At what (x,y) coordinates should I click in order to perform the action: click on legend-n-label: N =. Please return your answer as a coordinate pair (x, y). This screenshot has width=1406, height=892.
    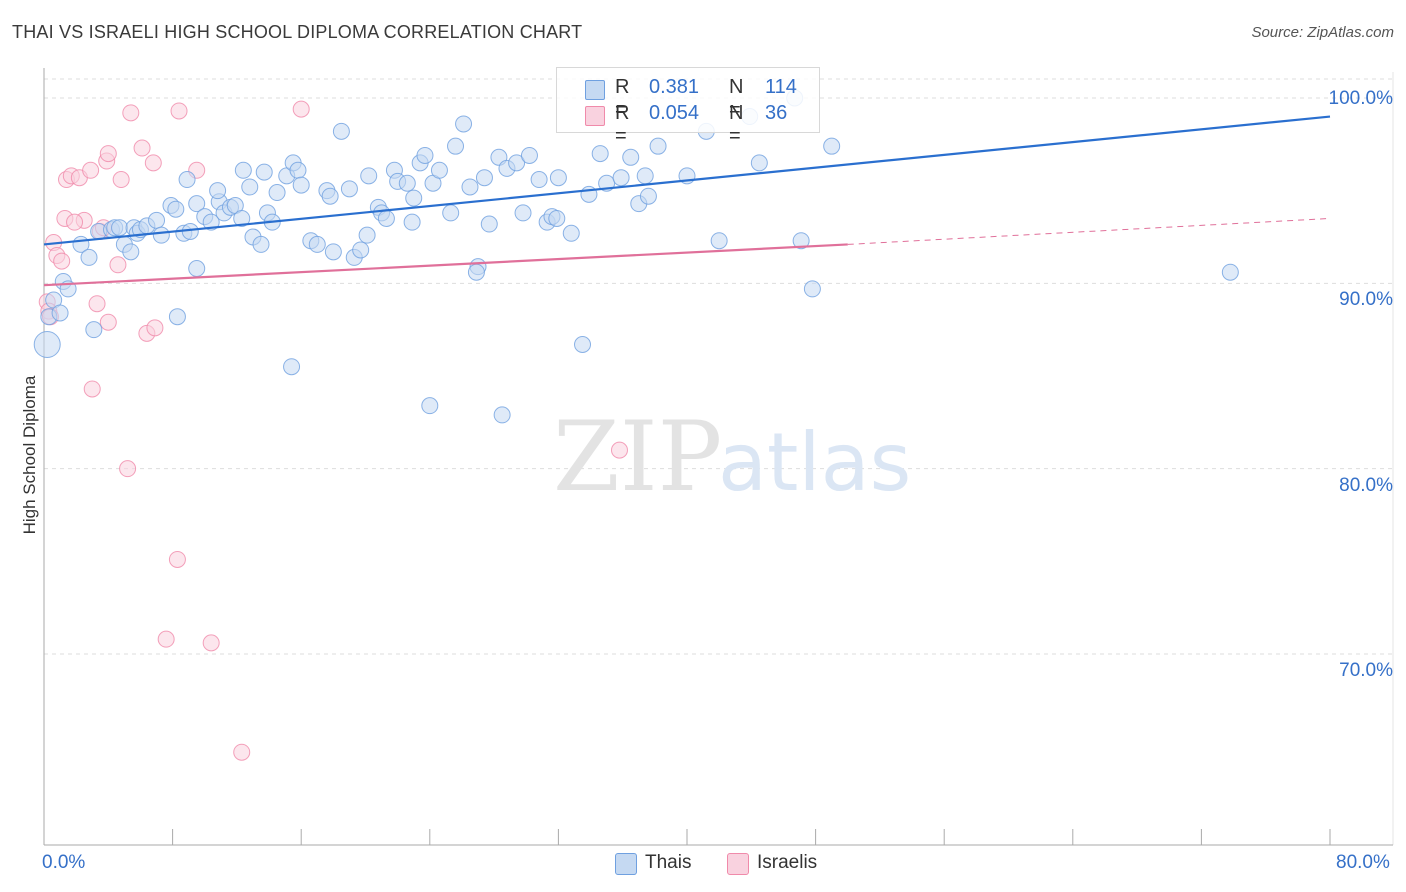
    Looking at the image, I should click on (736, 98).